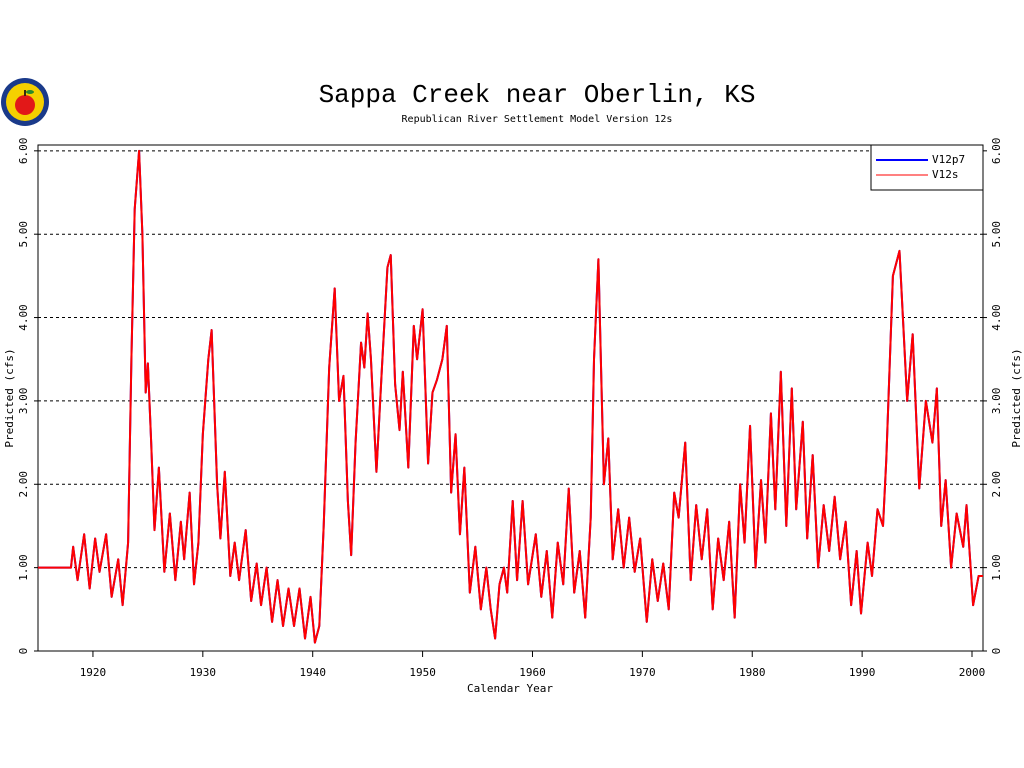 Image resolution: width=1024 pixels, height=768 pixels. I want to click on x-tick-label: 2000, so click(972, 672).